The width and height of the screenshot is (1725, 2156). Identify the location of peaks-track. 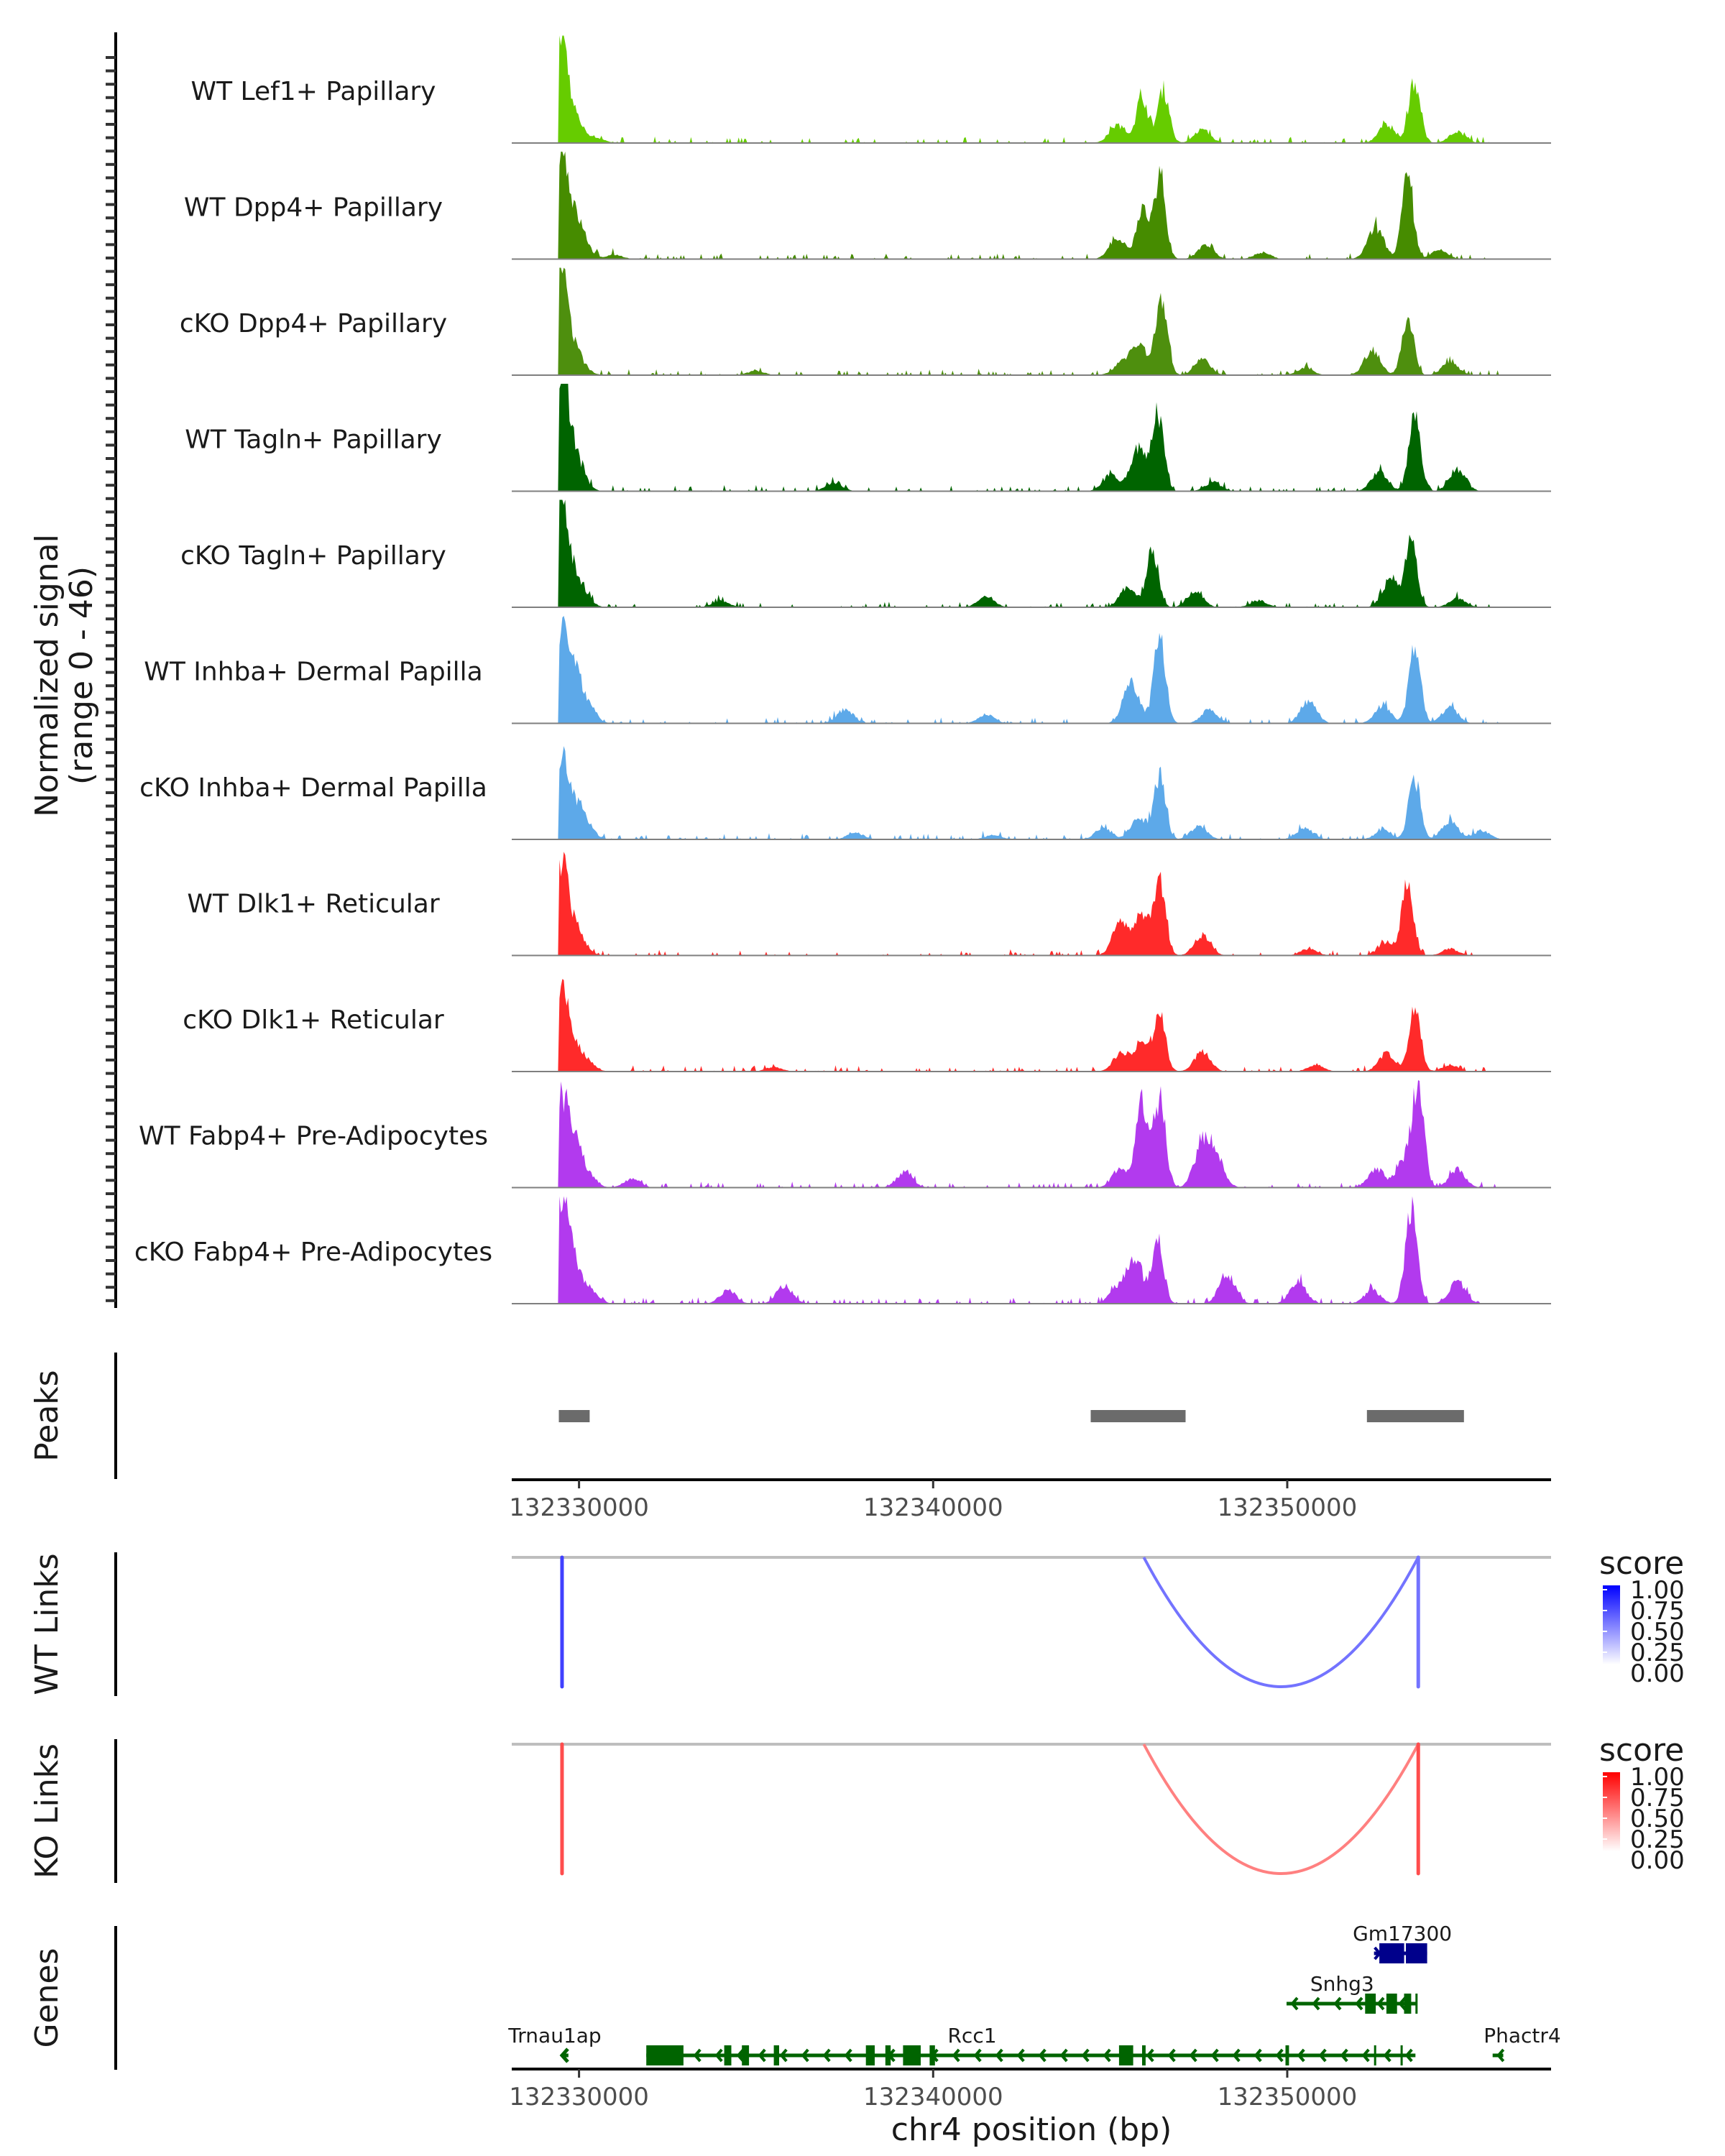
(1011, 1416).